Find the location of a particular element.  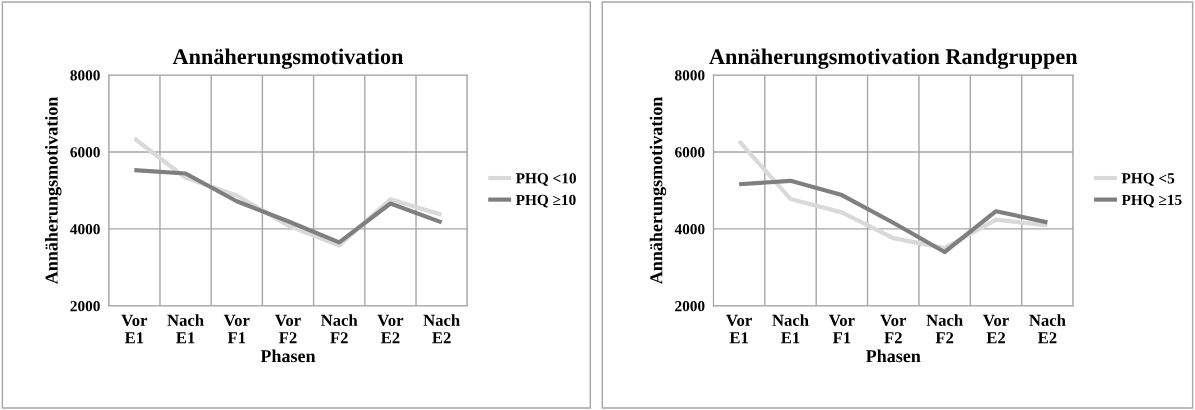

legend-label: PHQ <5 is located at coordinates (1148, 179).